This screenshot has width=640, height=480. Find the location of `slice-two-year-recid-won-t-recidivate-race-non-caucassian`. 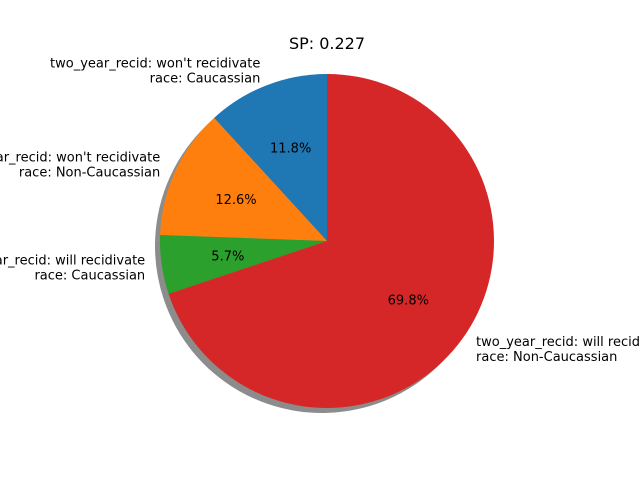

slice-two-year-recid-won-t-recidivate-race-non-caucassian is located at coordinates (243, 179).